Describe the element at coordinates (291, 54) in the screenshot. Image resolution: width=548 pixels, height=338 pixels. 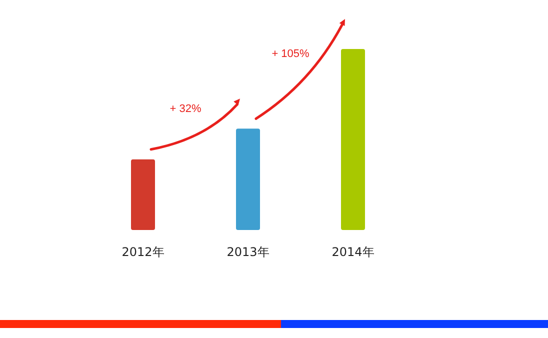
I see `annotation: + 105%` at that location.